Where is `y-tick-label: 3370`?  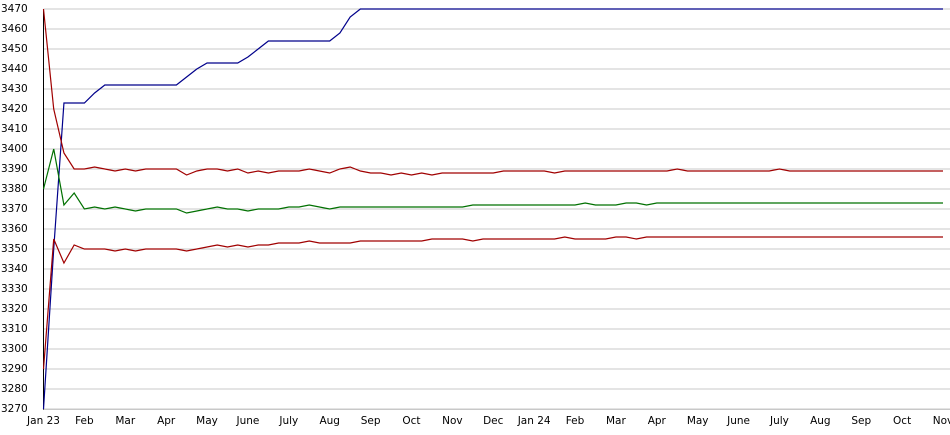
y-tick-label: 3370 is located at coordinates (14, 209).